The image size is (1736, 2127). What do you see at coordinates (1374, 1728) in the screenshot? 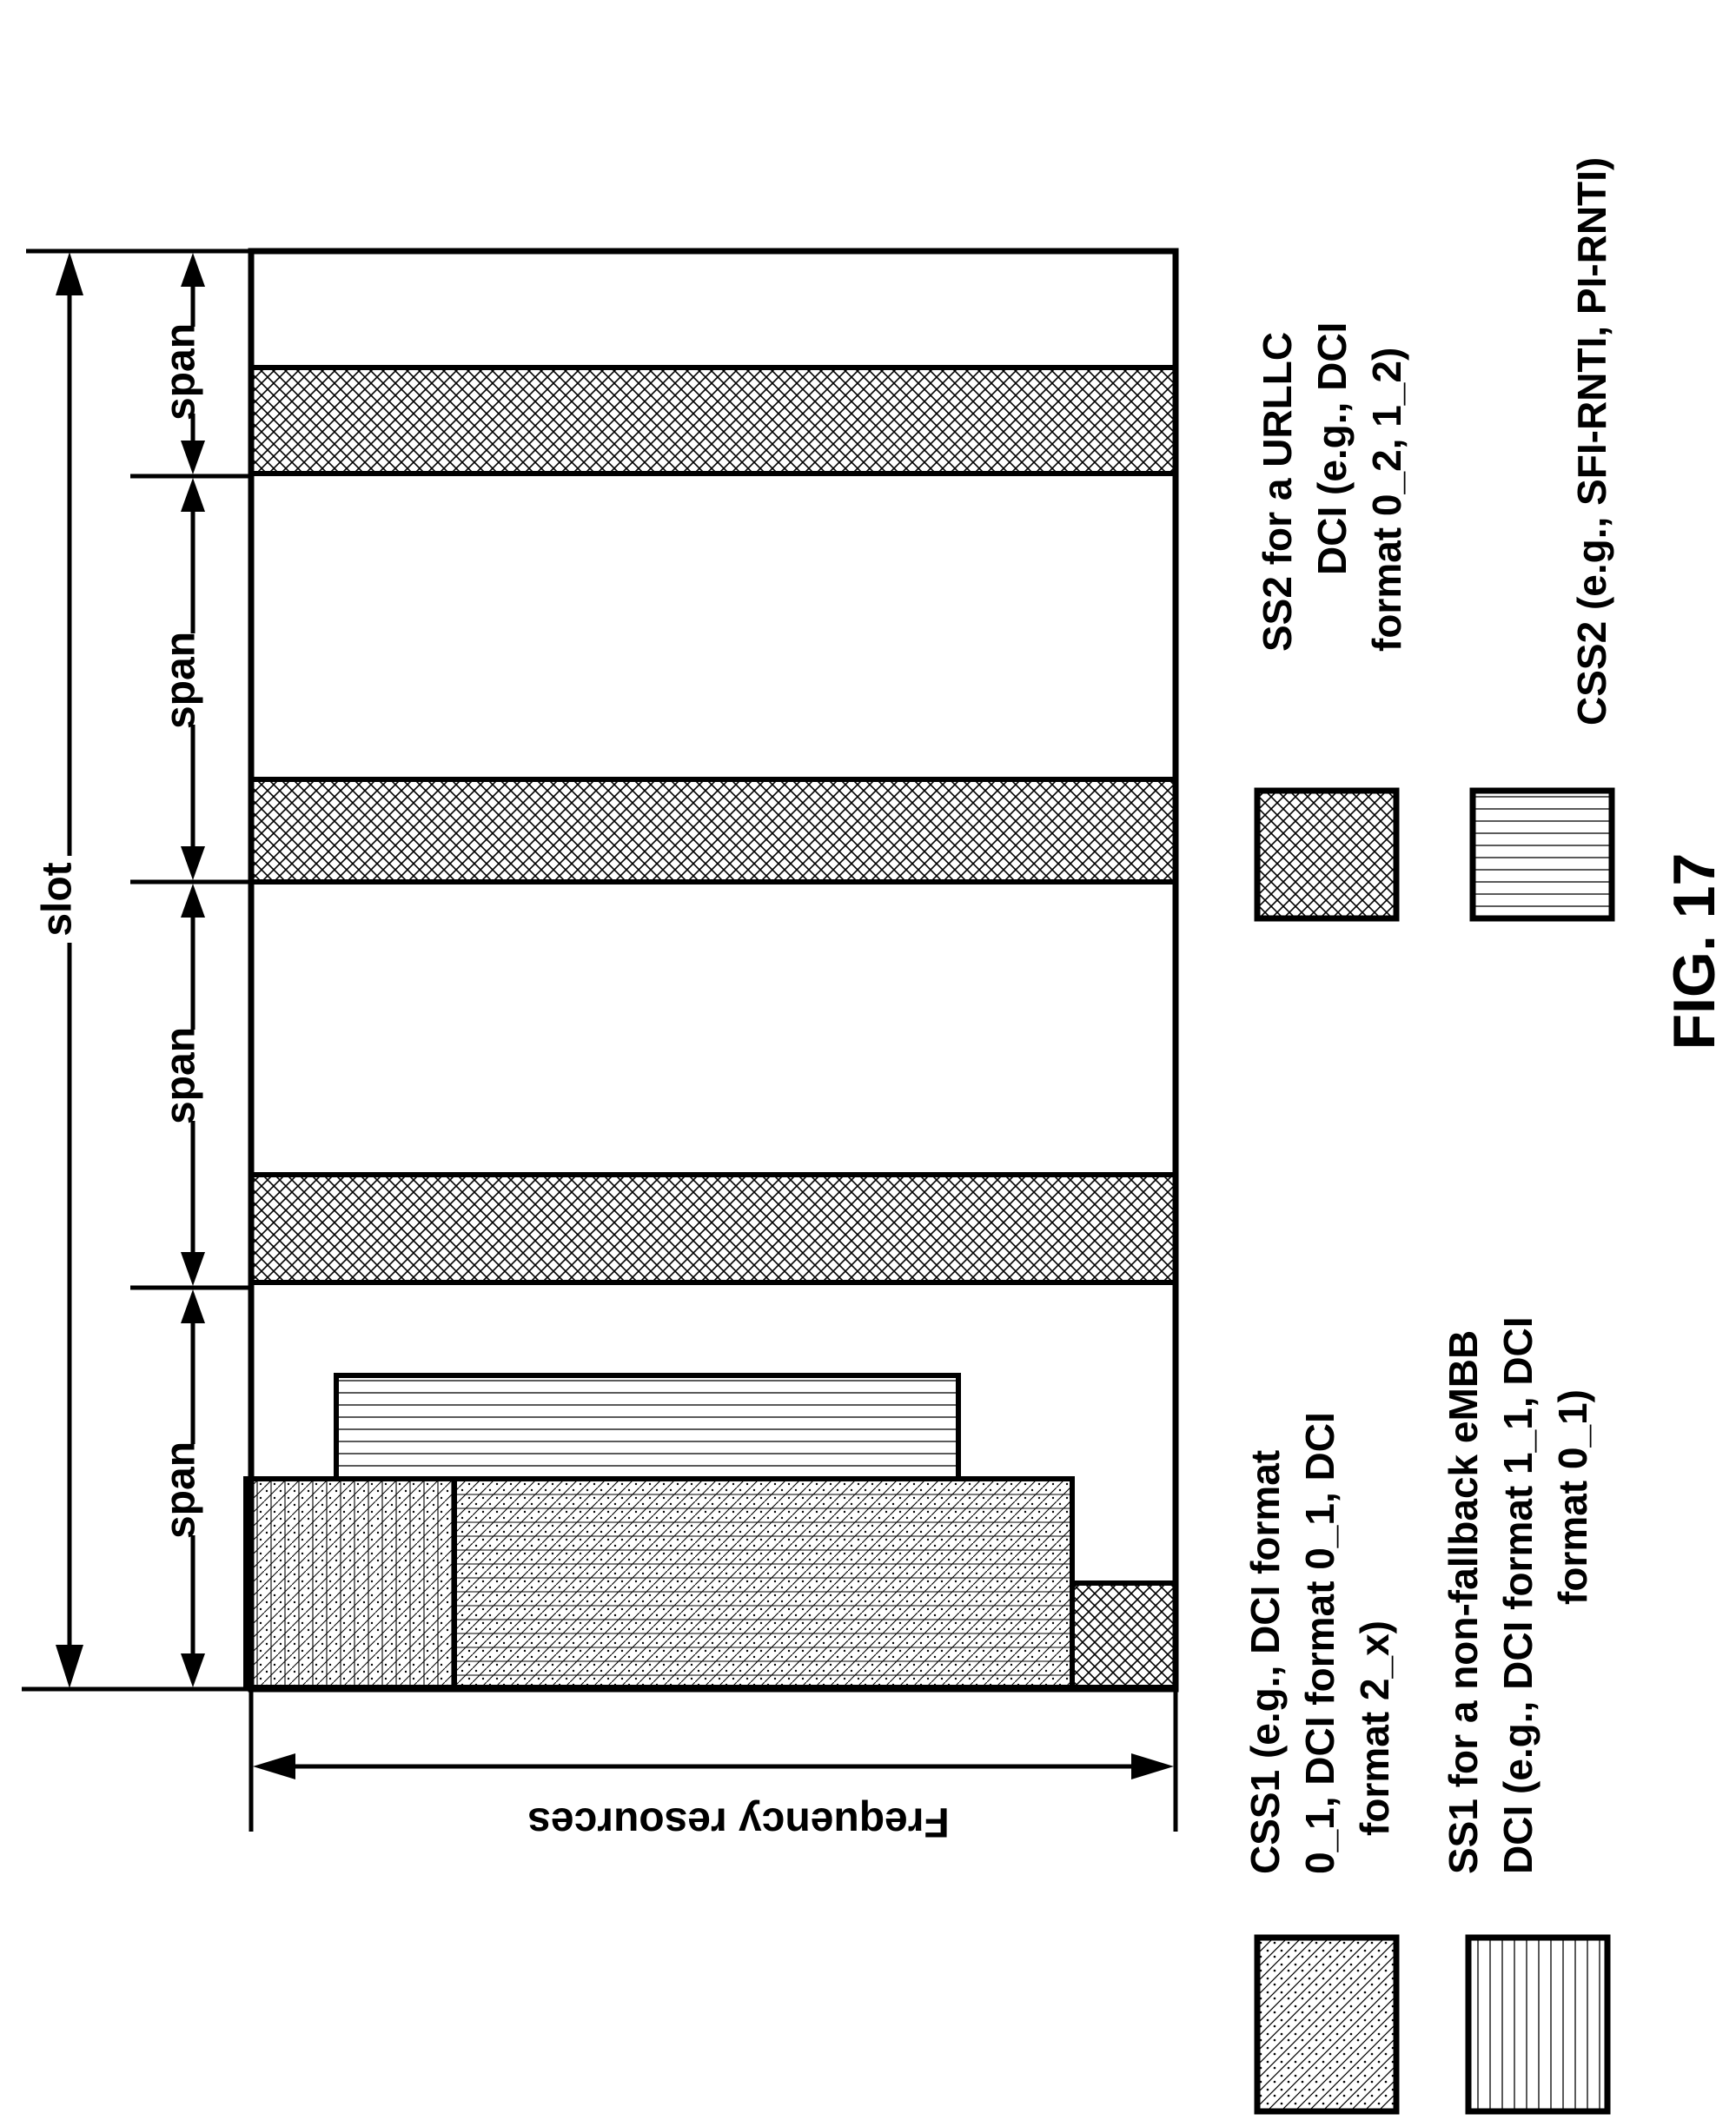
I see `legend-css1-line-3: format 2_x)` at bounding box center [1374, 1728].